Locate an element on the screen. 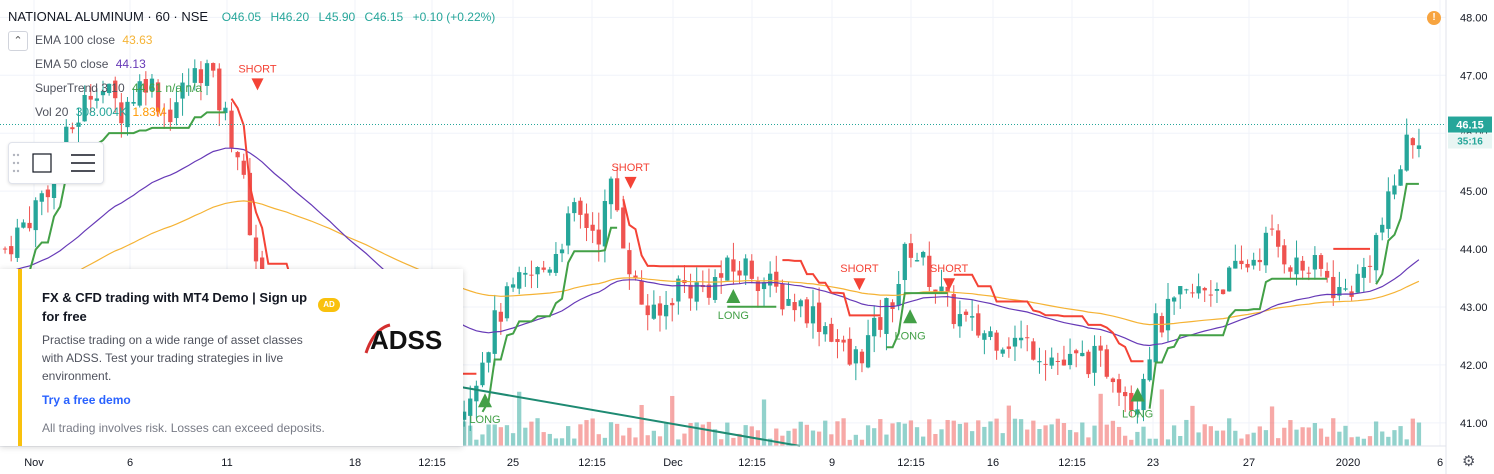  short-signal-arrow is located at coordinates (630, 182).